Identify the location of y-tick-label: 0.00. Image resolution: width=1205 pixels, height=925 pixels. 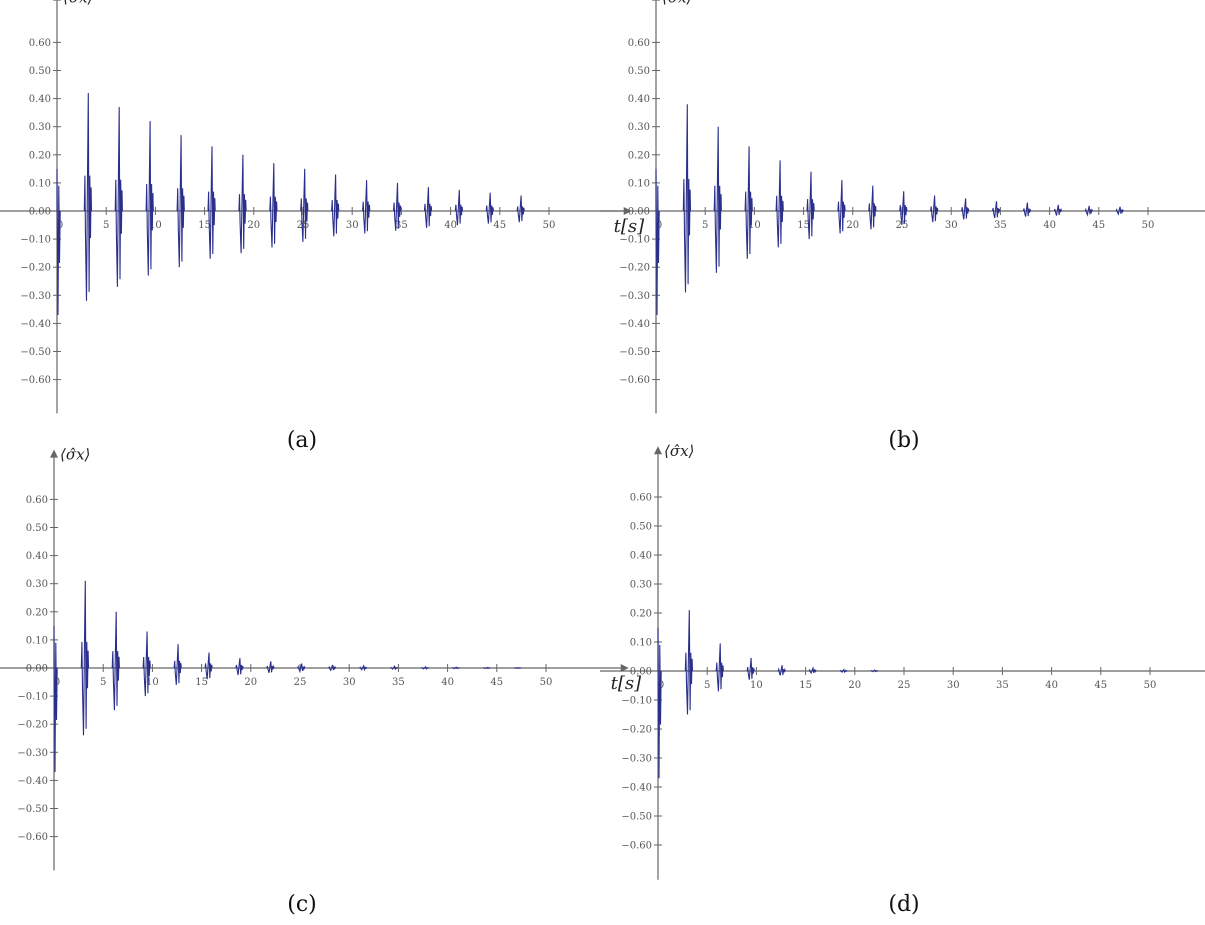
(40, 212).